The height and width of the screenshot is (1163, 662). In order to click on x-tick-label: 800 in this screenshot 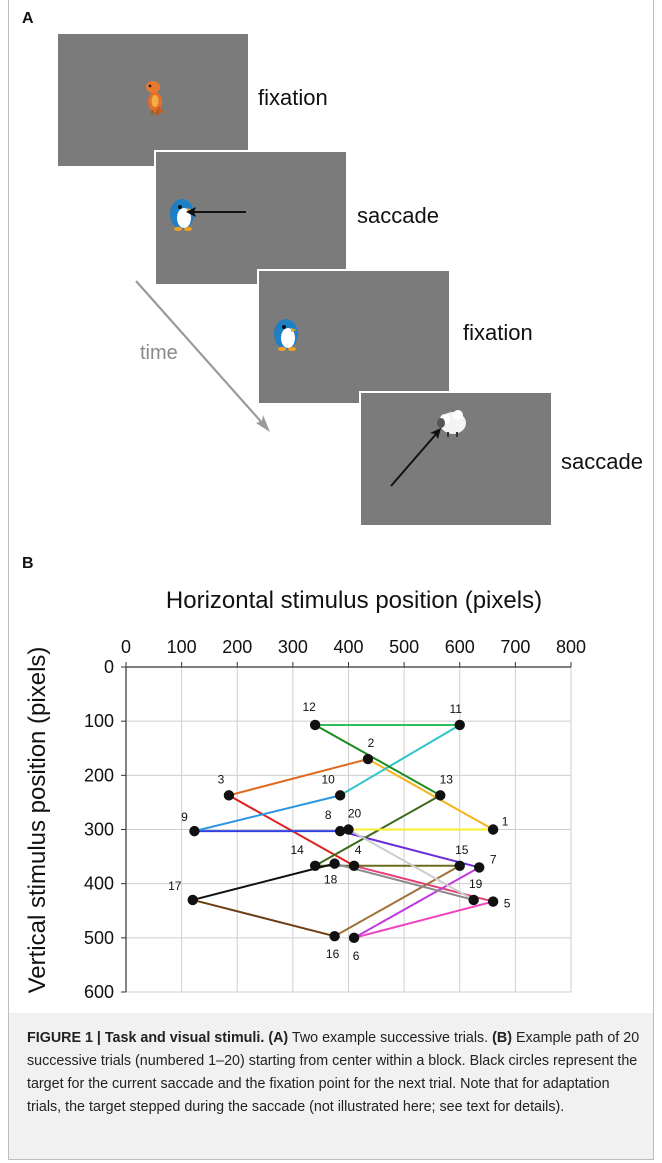, I will do `click(571, 647)`.